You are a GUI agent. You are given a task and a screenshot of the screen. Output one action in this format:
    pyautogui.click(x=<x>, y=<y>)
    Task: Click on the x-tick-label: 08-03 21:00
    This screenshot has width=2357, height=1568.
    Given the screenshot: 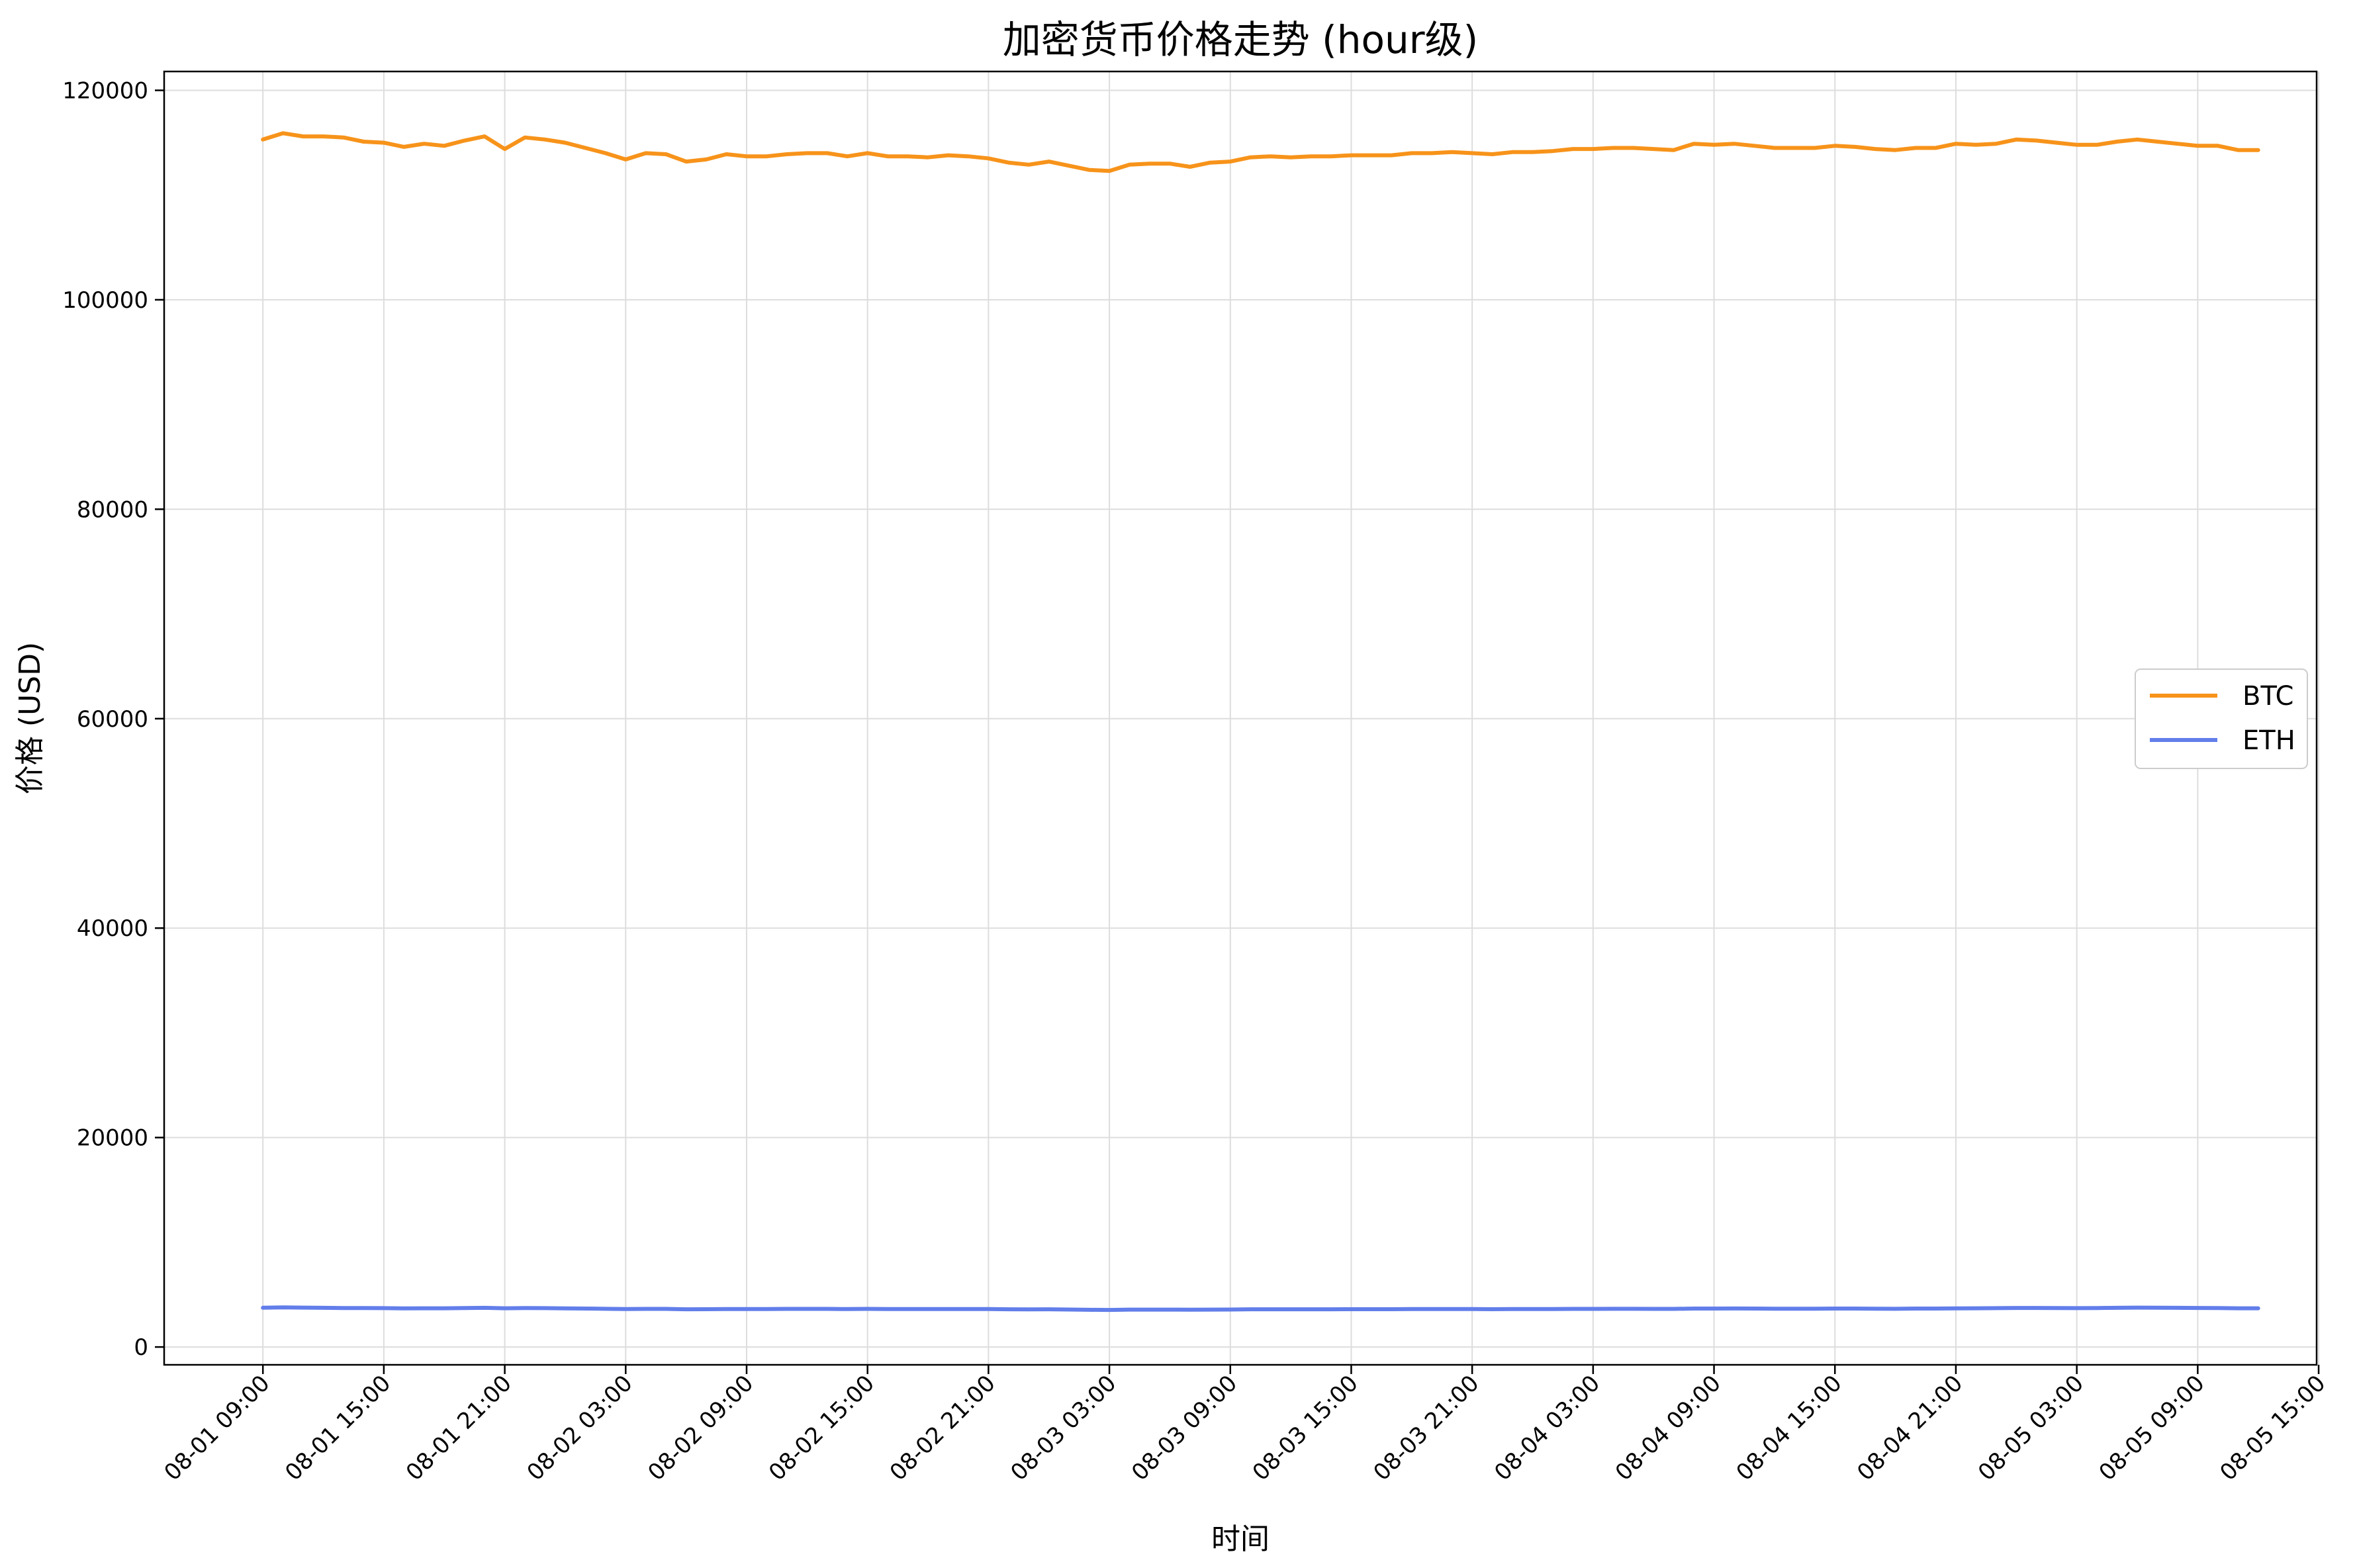 What is the action you would take?
    pyautogui.click(x=1426, y=1428)
    